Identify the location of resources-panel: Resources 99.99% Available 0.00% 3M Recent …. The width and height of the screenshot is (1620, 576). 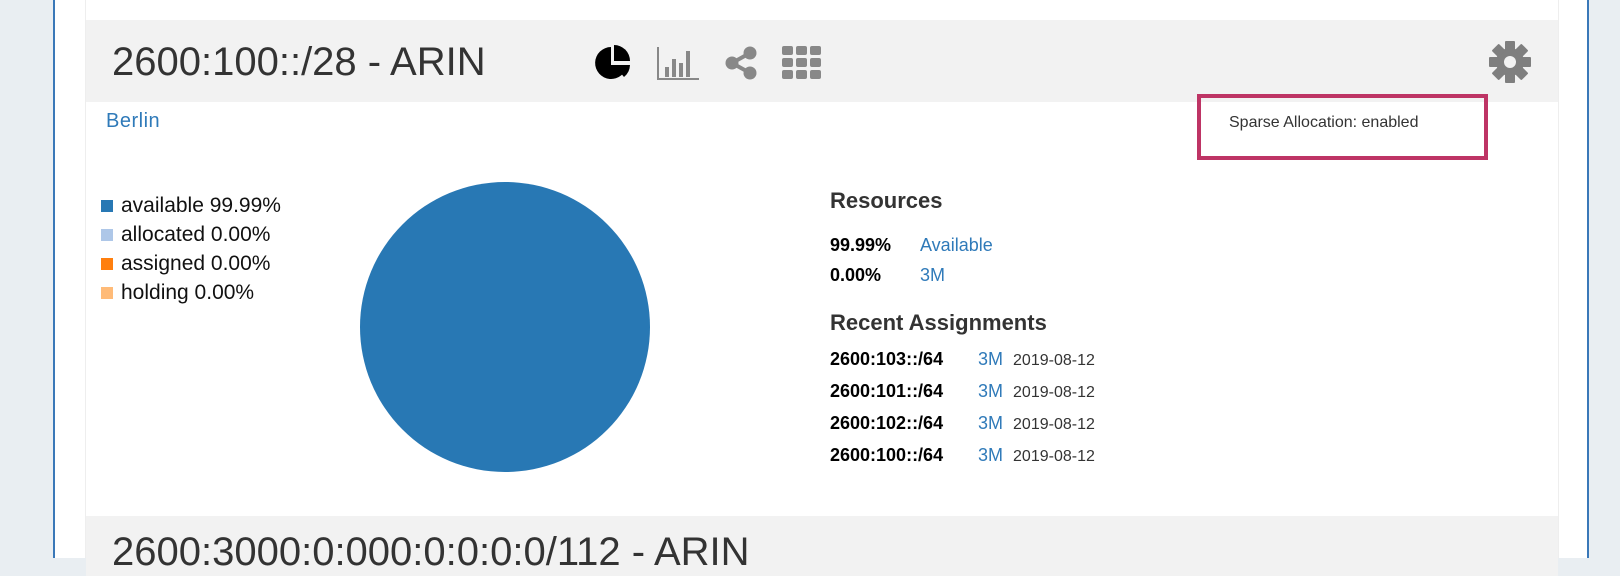
(962, 330).